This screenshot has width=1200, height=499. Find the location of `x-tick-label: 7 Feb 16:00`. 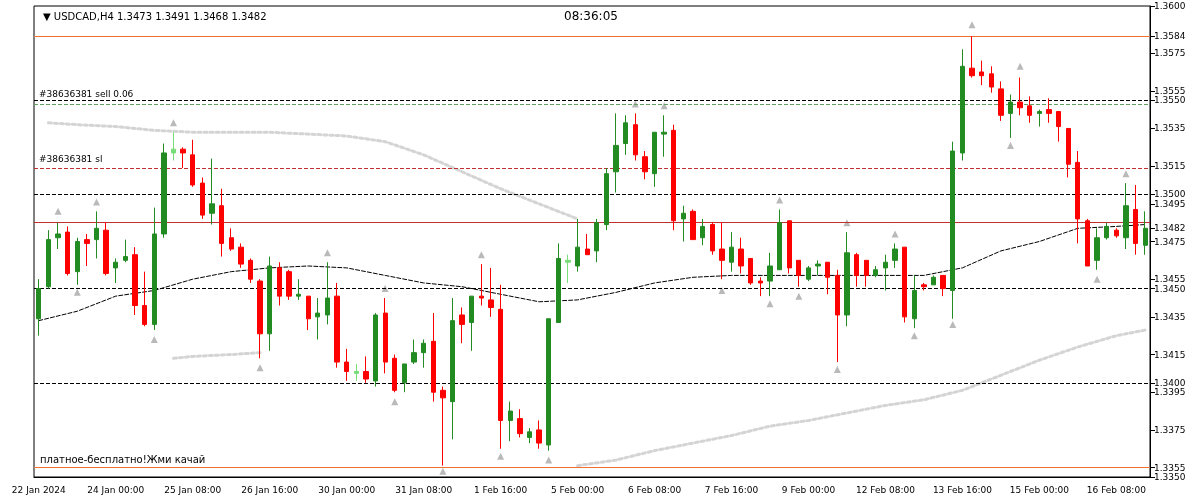

x-tick-label: 7 Feb 16:00 is located at coordinates (731, 489).